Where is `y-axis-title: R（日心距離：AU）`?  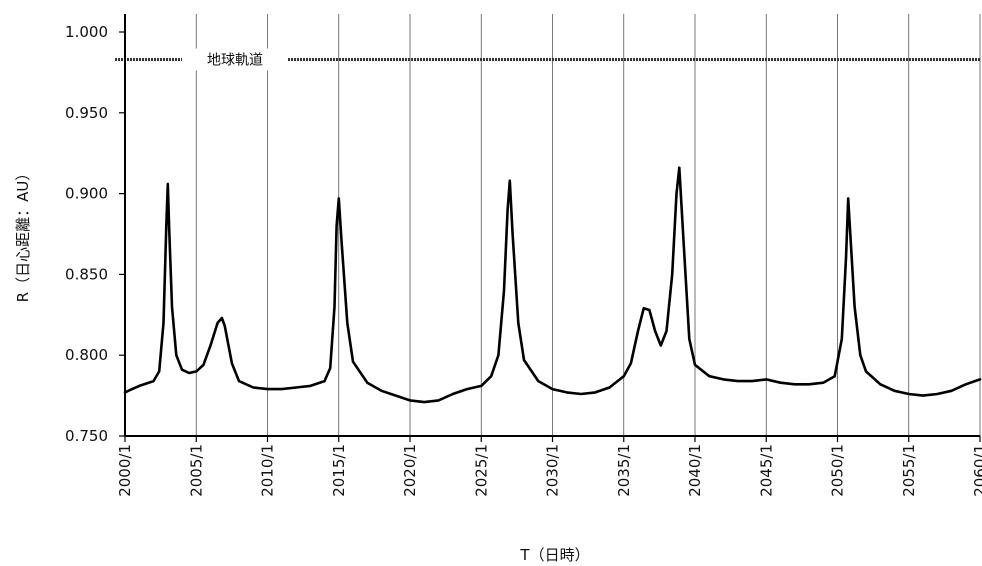 y-axis-title: R（日心距離：AU） is located at coordinates (23, 234).